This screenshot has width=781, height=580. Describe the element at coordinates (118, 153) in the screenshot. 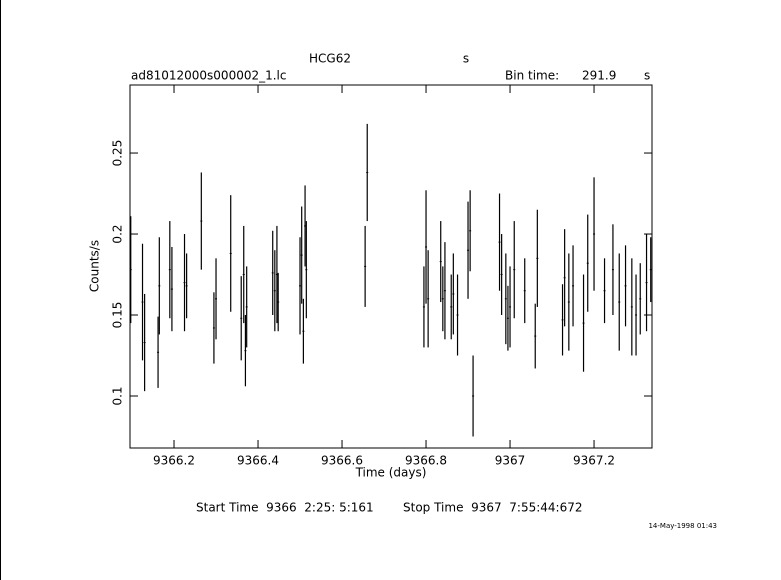

I see `y-tick-label: 0.25` at that location.